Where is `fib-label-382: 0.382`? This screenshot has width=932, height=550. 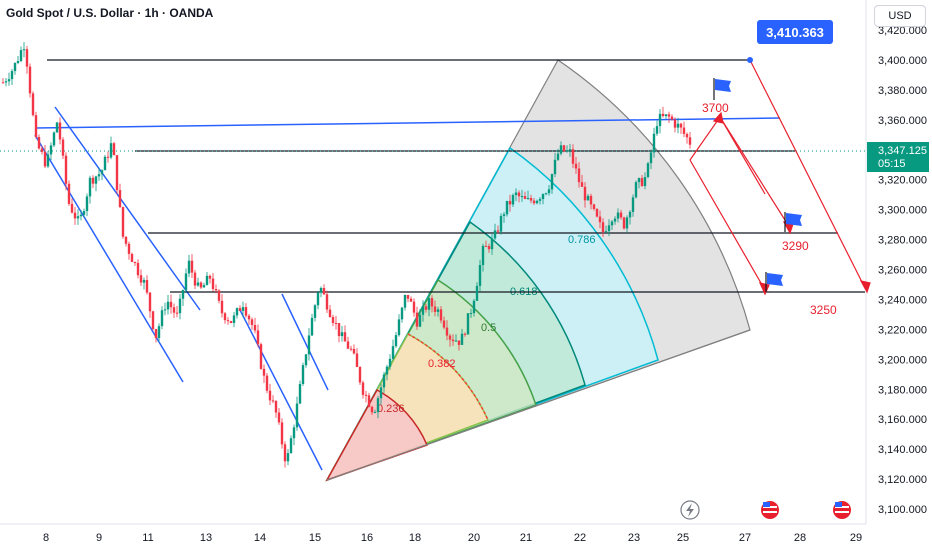 fib-label-382: 0.382 is located at coordinates (442, 364).